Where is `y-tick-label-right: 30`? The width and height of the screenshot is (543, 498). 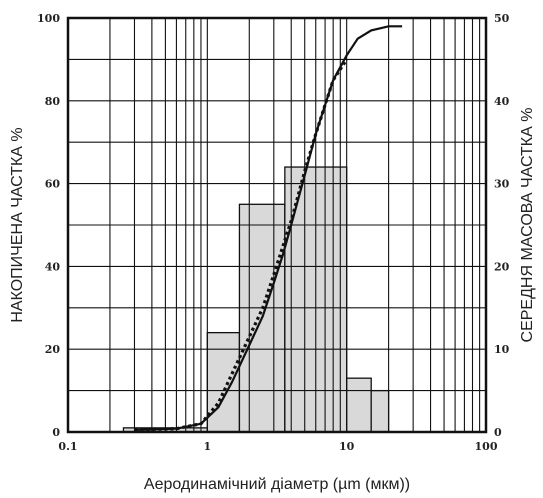
y-tick-label-right: 30 is located at coordinates (502, 184).